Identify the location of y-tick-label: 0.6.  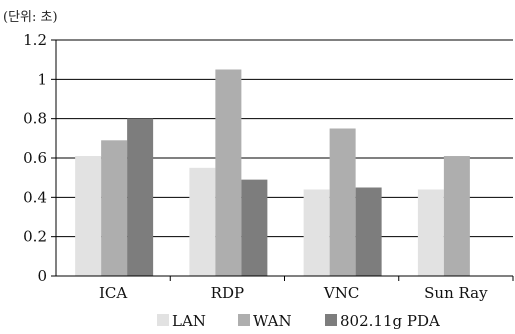
(35, 158).